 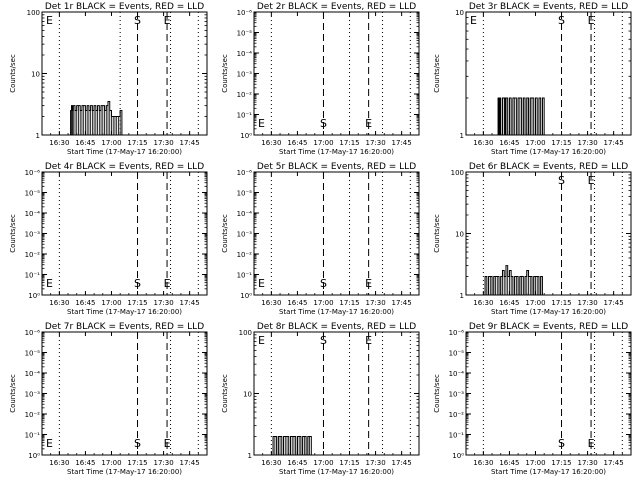 What do you see at coordinates (548, 167) in the screenshot?
I see `panel-title: Det 6r BLACK = Events, RED = LLD` at bounding box center [548, 167].